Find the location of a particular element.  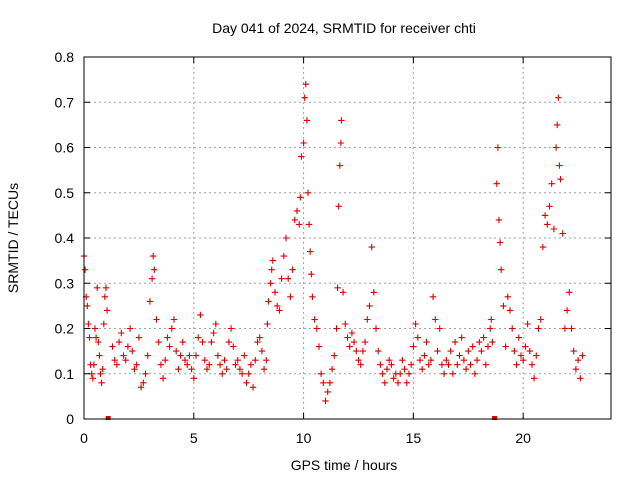

x-tick-label: 10 is located at coordinates (304, 438).